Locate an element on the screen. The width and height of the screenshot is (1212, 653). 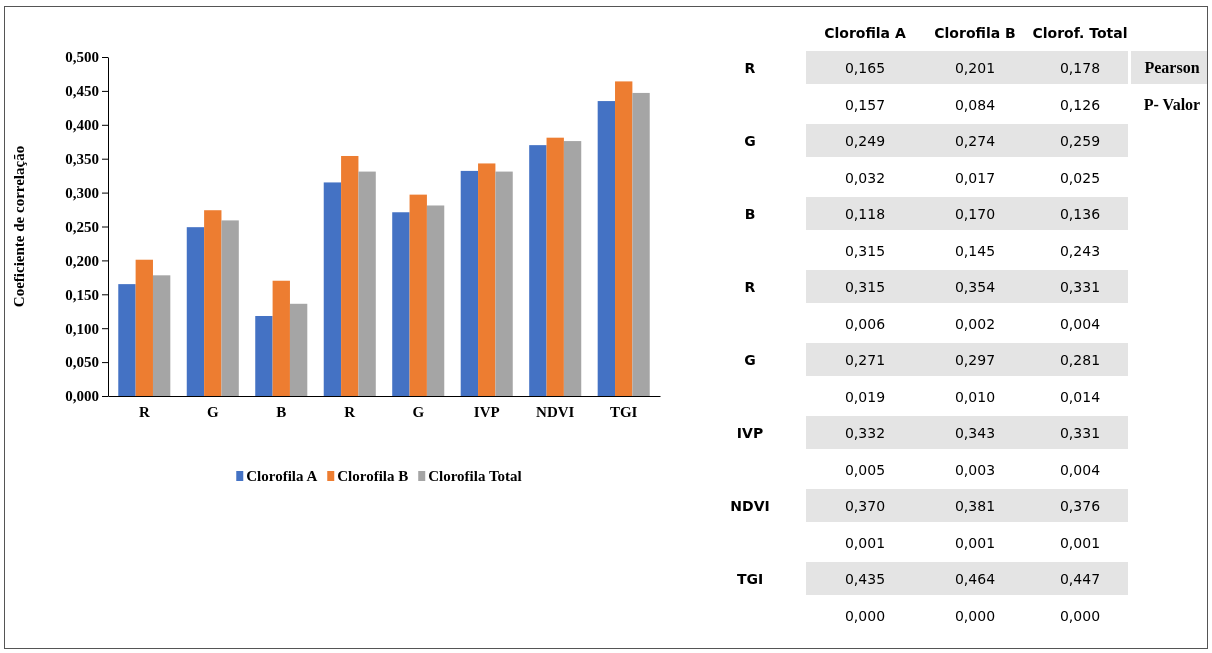
category-label: NDVI is located at coordinates (750, 506).